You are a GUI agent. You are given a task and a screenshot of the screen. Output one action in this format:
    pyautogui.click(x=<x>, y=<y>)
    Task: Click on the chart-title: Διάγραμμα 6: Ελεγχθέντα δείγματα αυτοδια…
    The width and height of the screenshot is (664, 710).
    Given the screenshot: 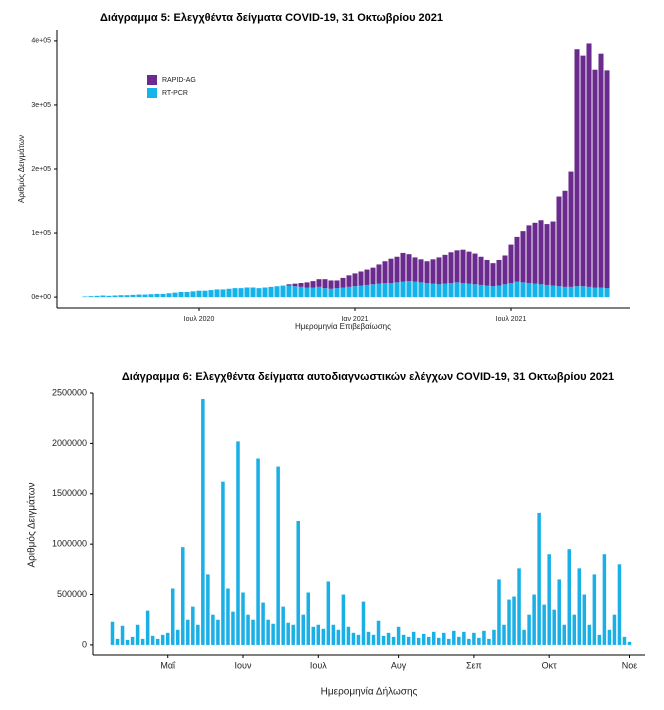 What is the action you would take?
    pyautogui.click(x=368, y=377)
    